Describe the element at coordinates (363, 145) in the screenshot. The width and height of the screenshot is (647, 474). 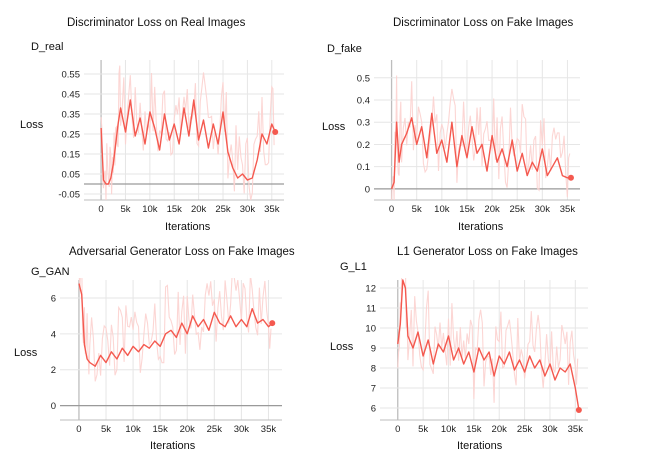
I see `y-tick-label: 0.2` at that location.